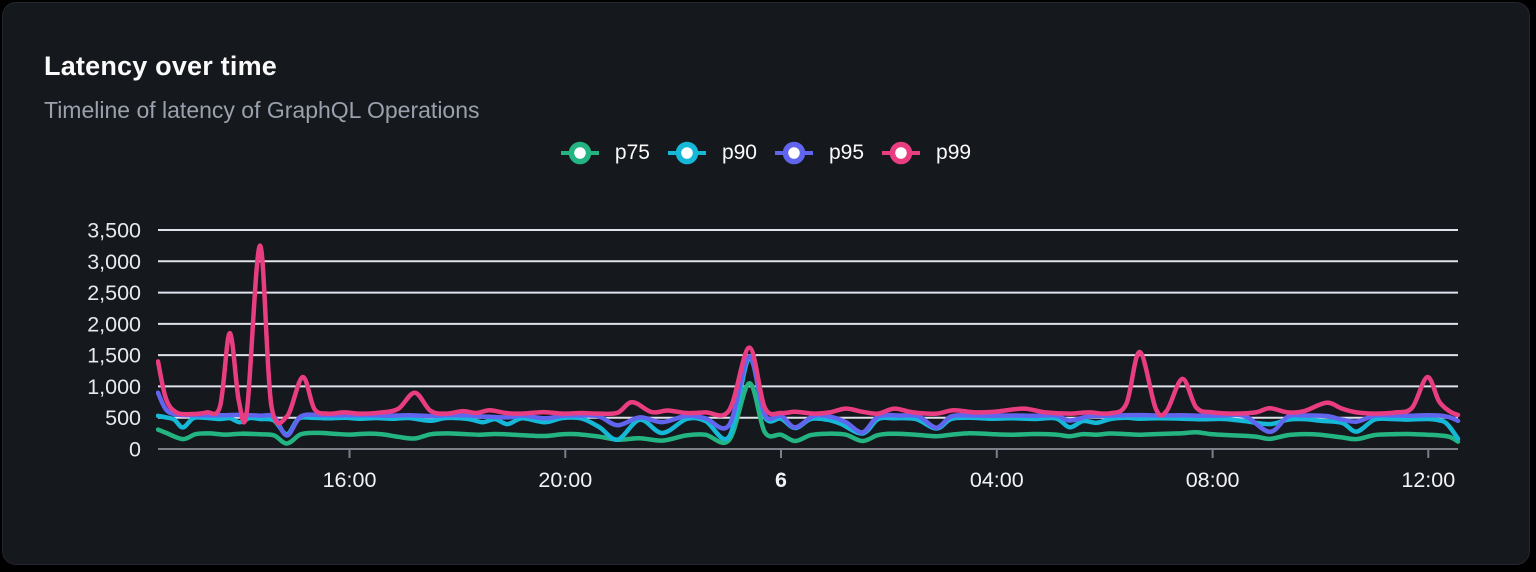  Describe the element at coordinates (739, 152) in the screenshot. I see `legend-label-p90: p90` at that location.